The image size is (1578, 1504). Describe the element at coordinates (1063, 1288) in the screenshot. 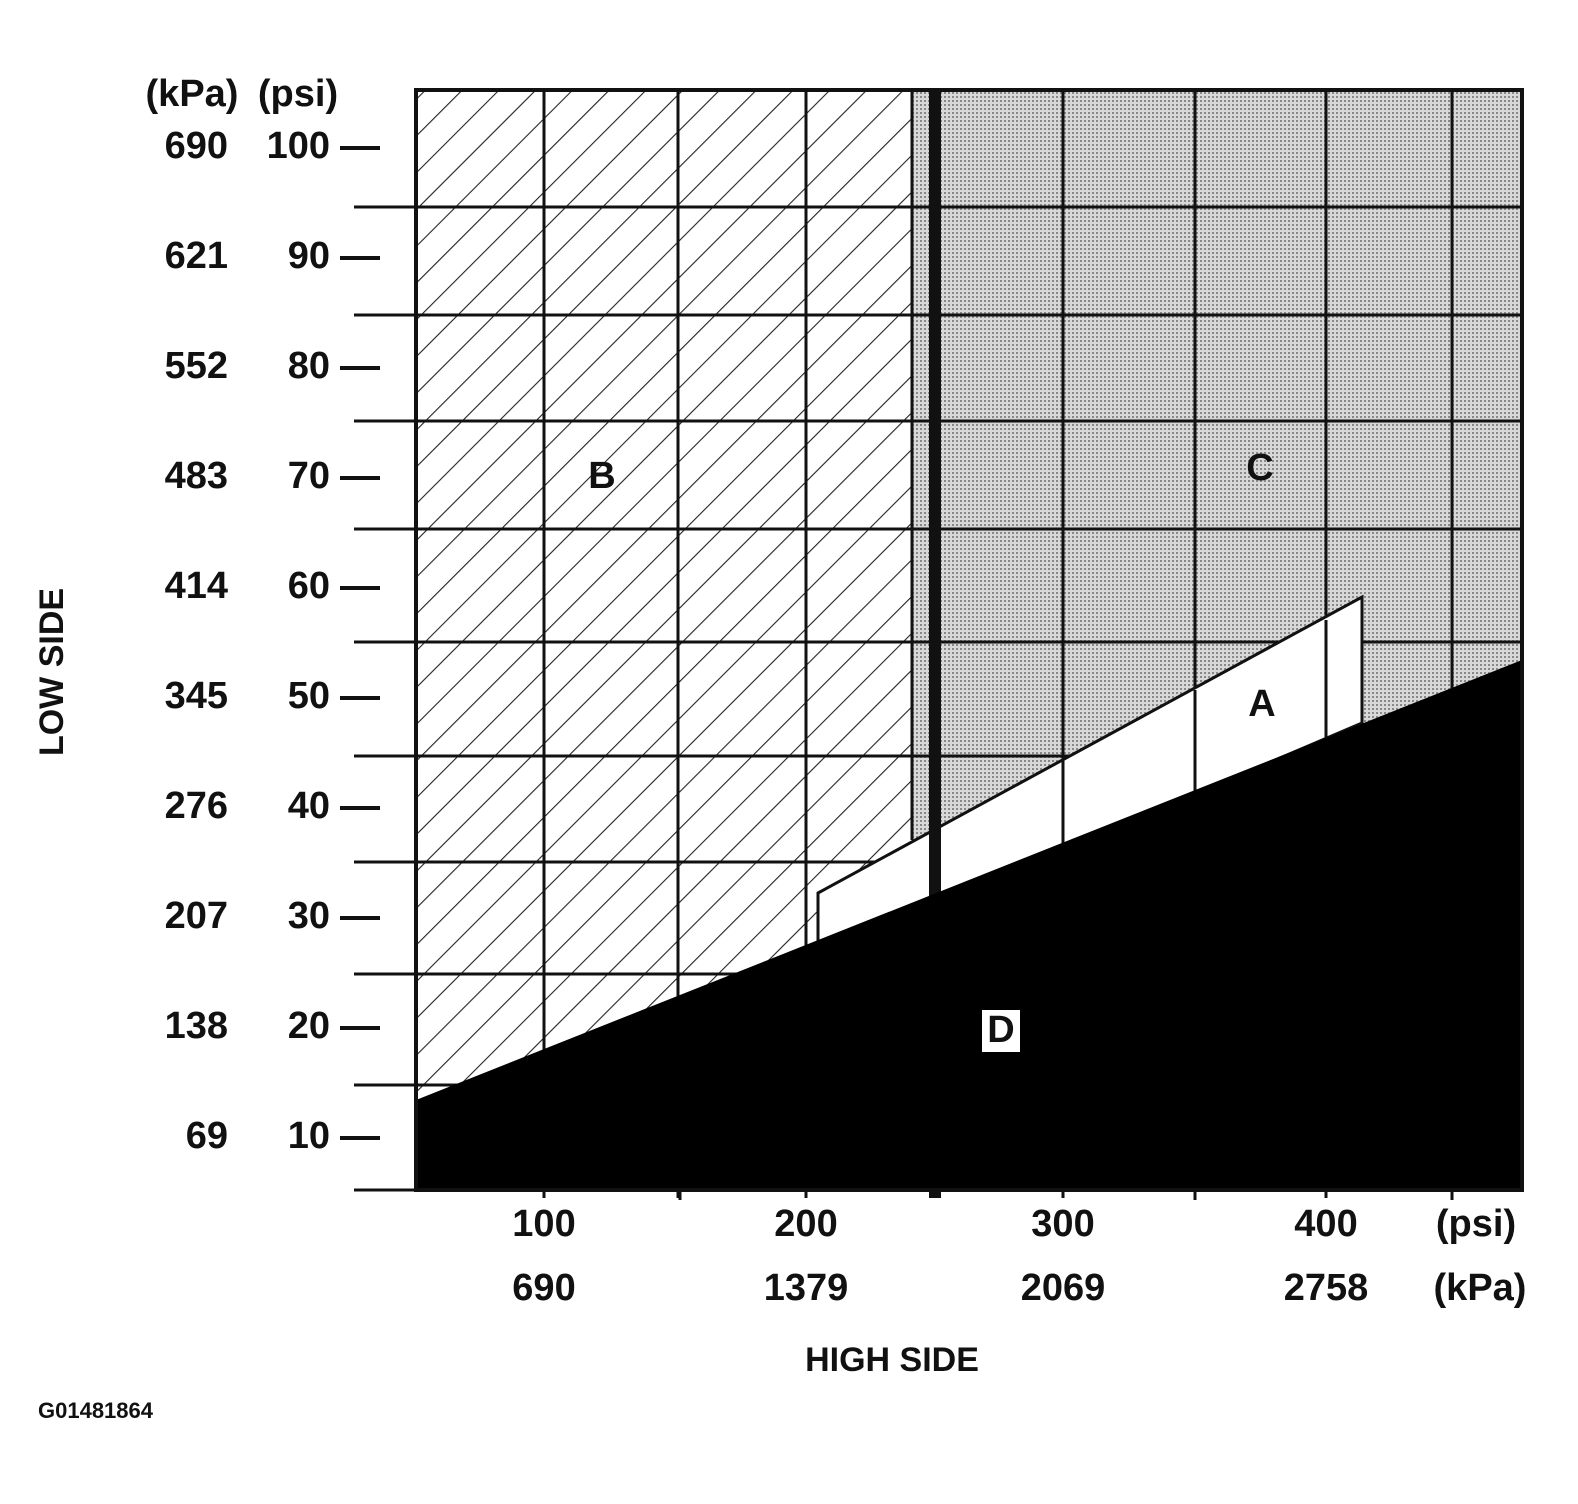

I see `kpa-label: 2069` at that location.